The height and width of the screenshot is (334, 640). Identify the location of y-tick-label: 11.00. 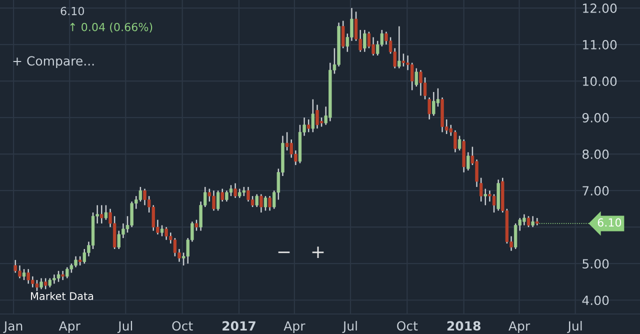
(600, 45).